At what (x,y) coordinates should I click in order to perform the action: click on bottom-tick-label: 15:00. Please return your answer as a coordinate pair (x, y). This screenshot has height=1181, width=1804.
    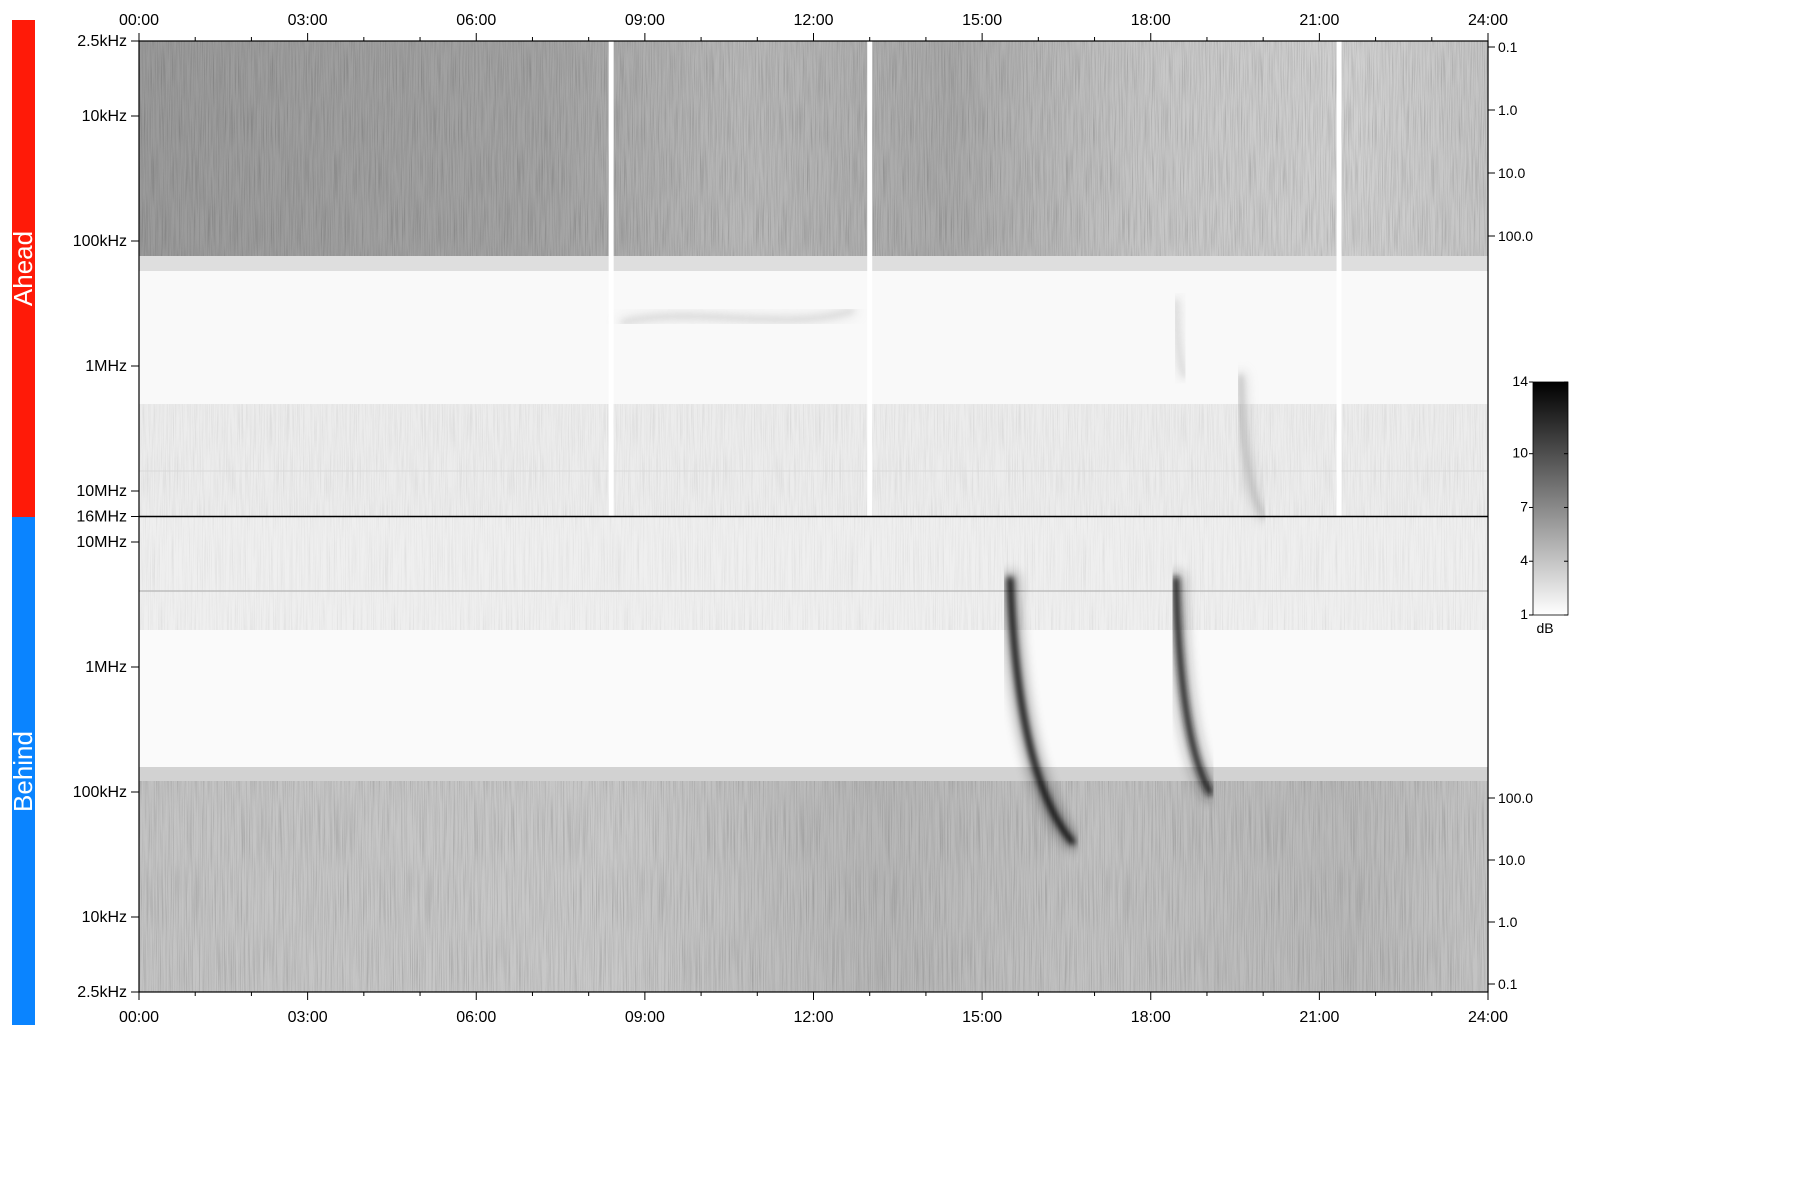
    Looking at the image, I should click on (982, 1017).